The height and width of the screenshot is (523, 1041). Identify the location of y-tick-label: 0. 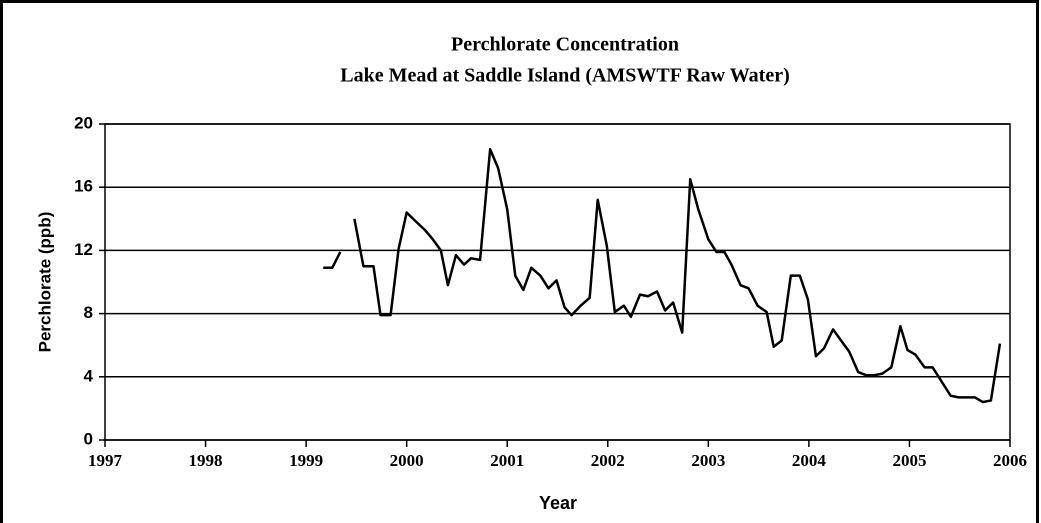
(88, 438).